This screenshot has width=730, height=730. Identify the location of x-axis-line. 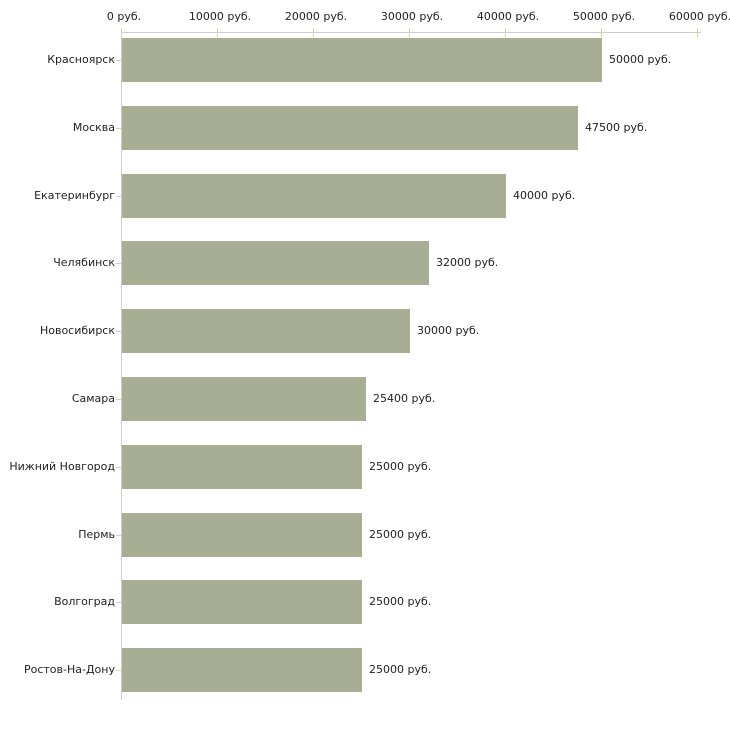
(411, 32).